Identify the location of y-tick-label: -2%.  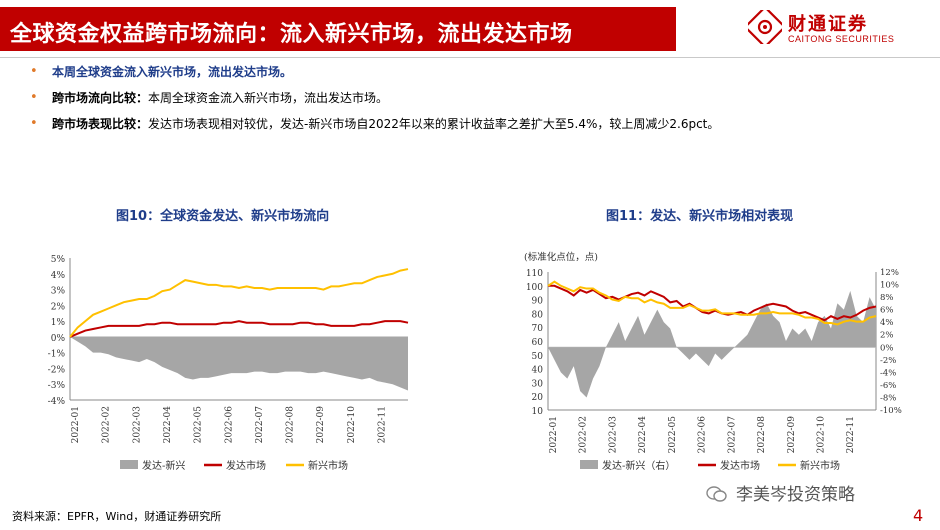
(57, 370).